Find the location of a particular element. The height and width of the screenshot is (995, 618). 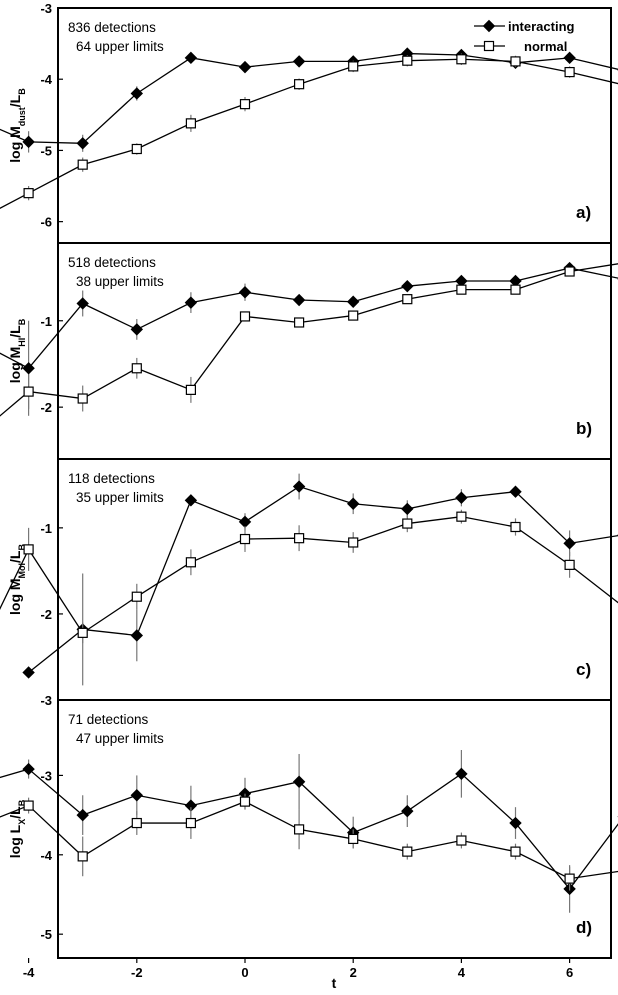

panel-letter: b) is located at coordinates (584, 428).